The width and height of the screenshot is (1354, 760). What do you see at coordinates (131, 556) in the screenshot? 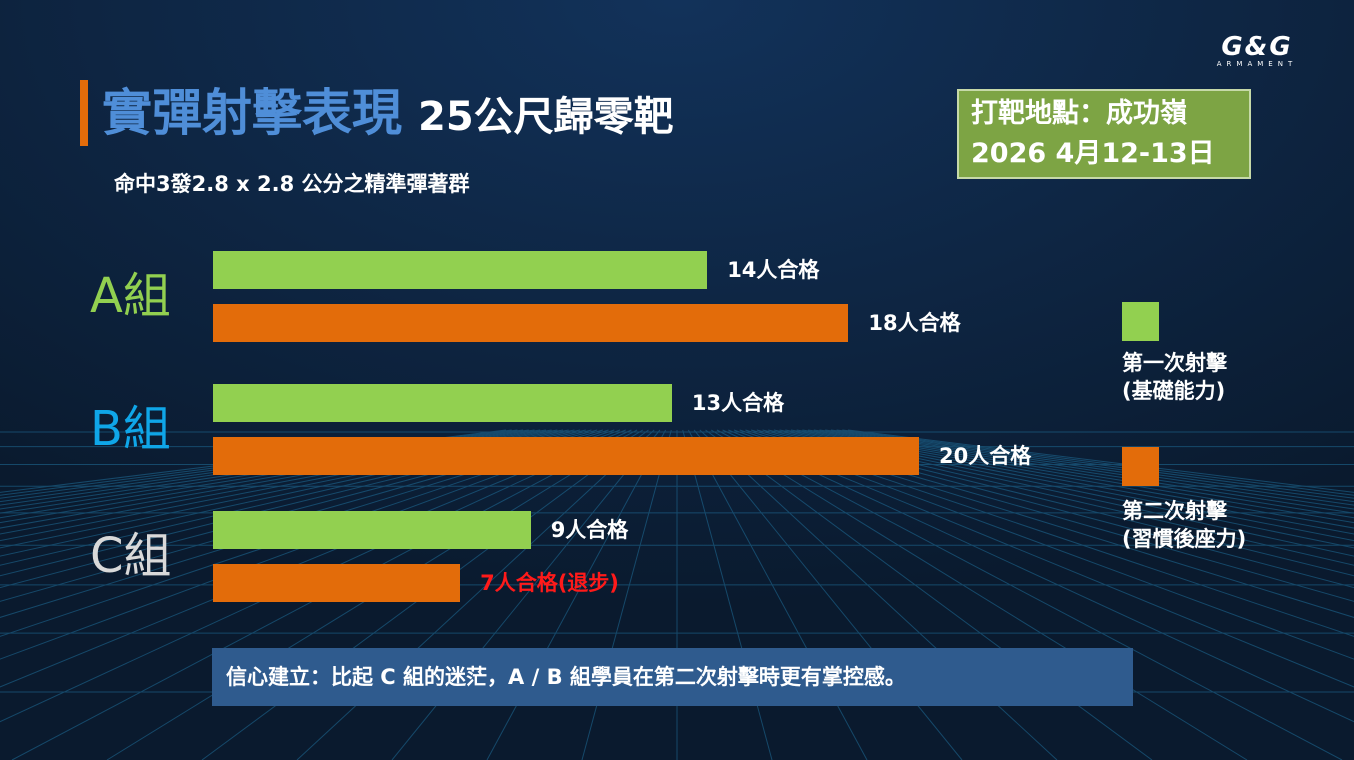
I see `category-label-c: C組` at bounding box center [131, 556].